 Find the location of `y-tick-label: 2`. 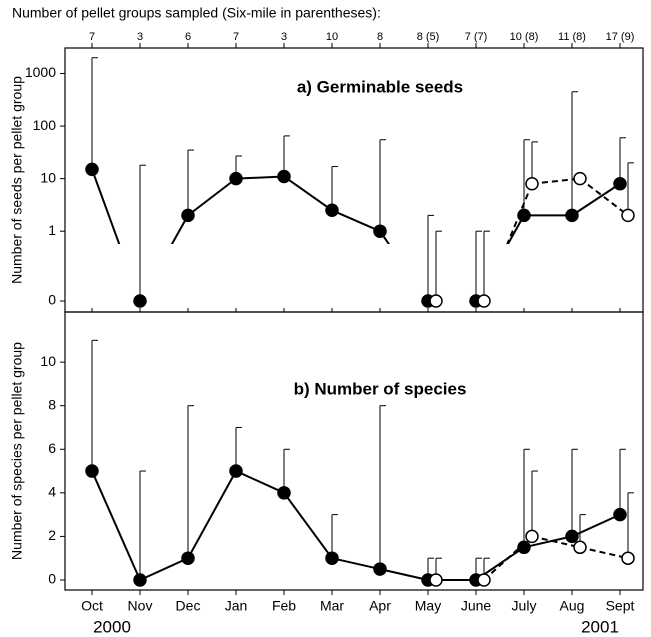

y-tick-label: 2 is located at coordinates (52, 535).